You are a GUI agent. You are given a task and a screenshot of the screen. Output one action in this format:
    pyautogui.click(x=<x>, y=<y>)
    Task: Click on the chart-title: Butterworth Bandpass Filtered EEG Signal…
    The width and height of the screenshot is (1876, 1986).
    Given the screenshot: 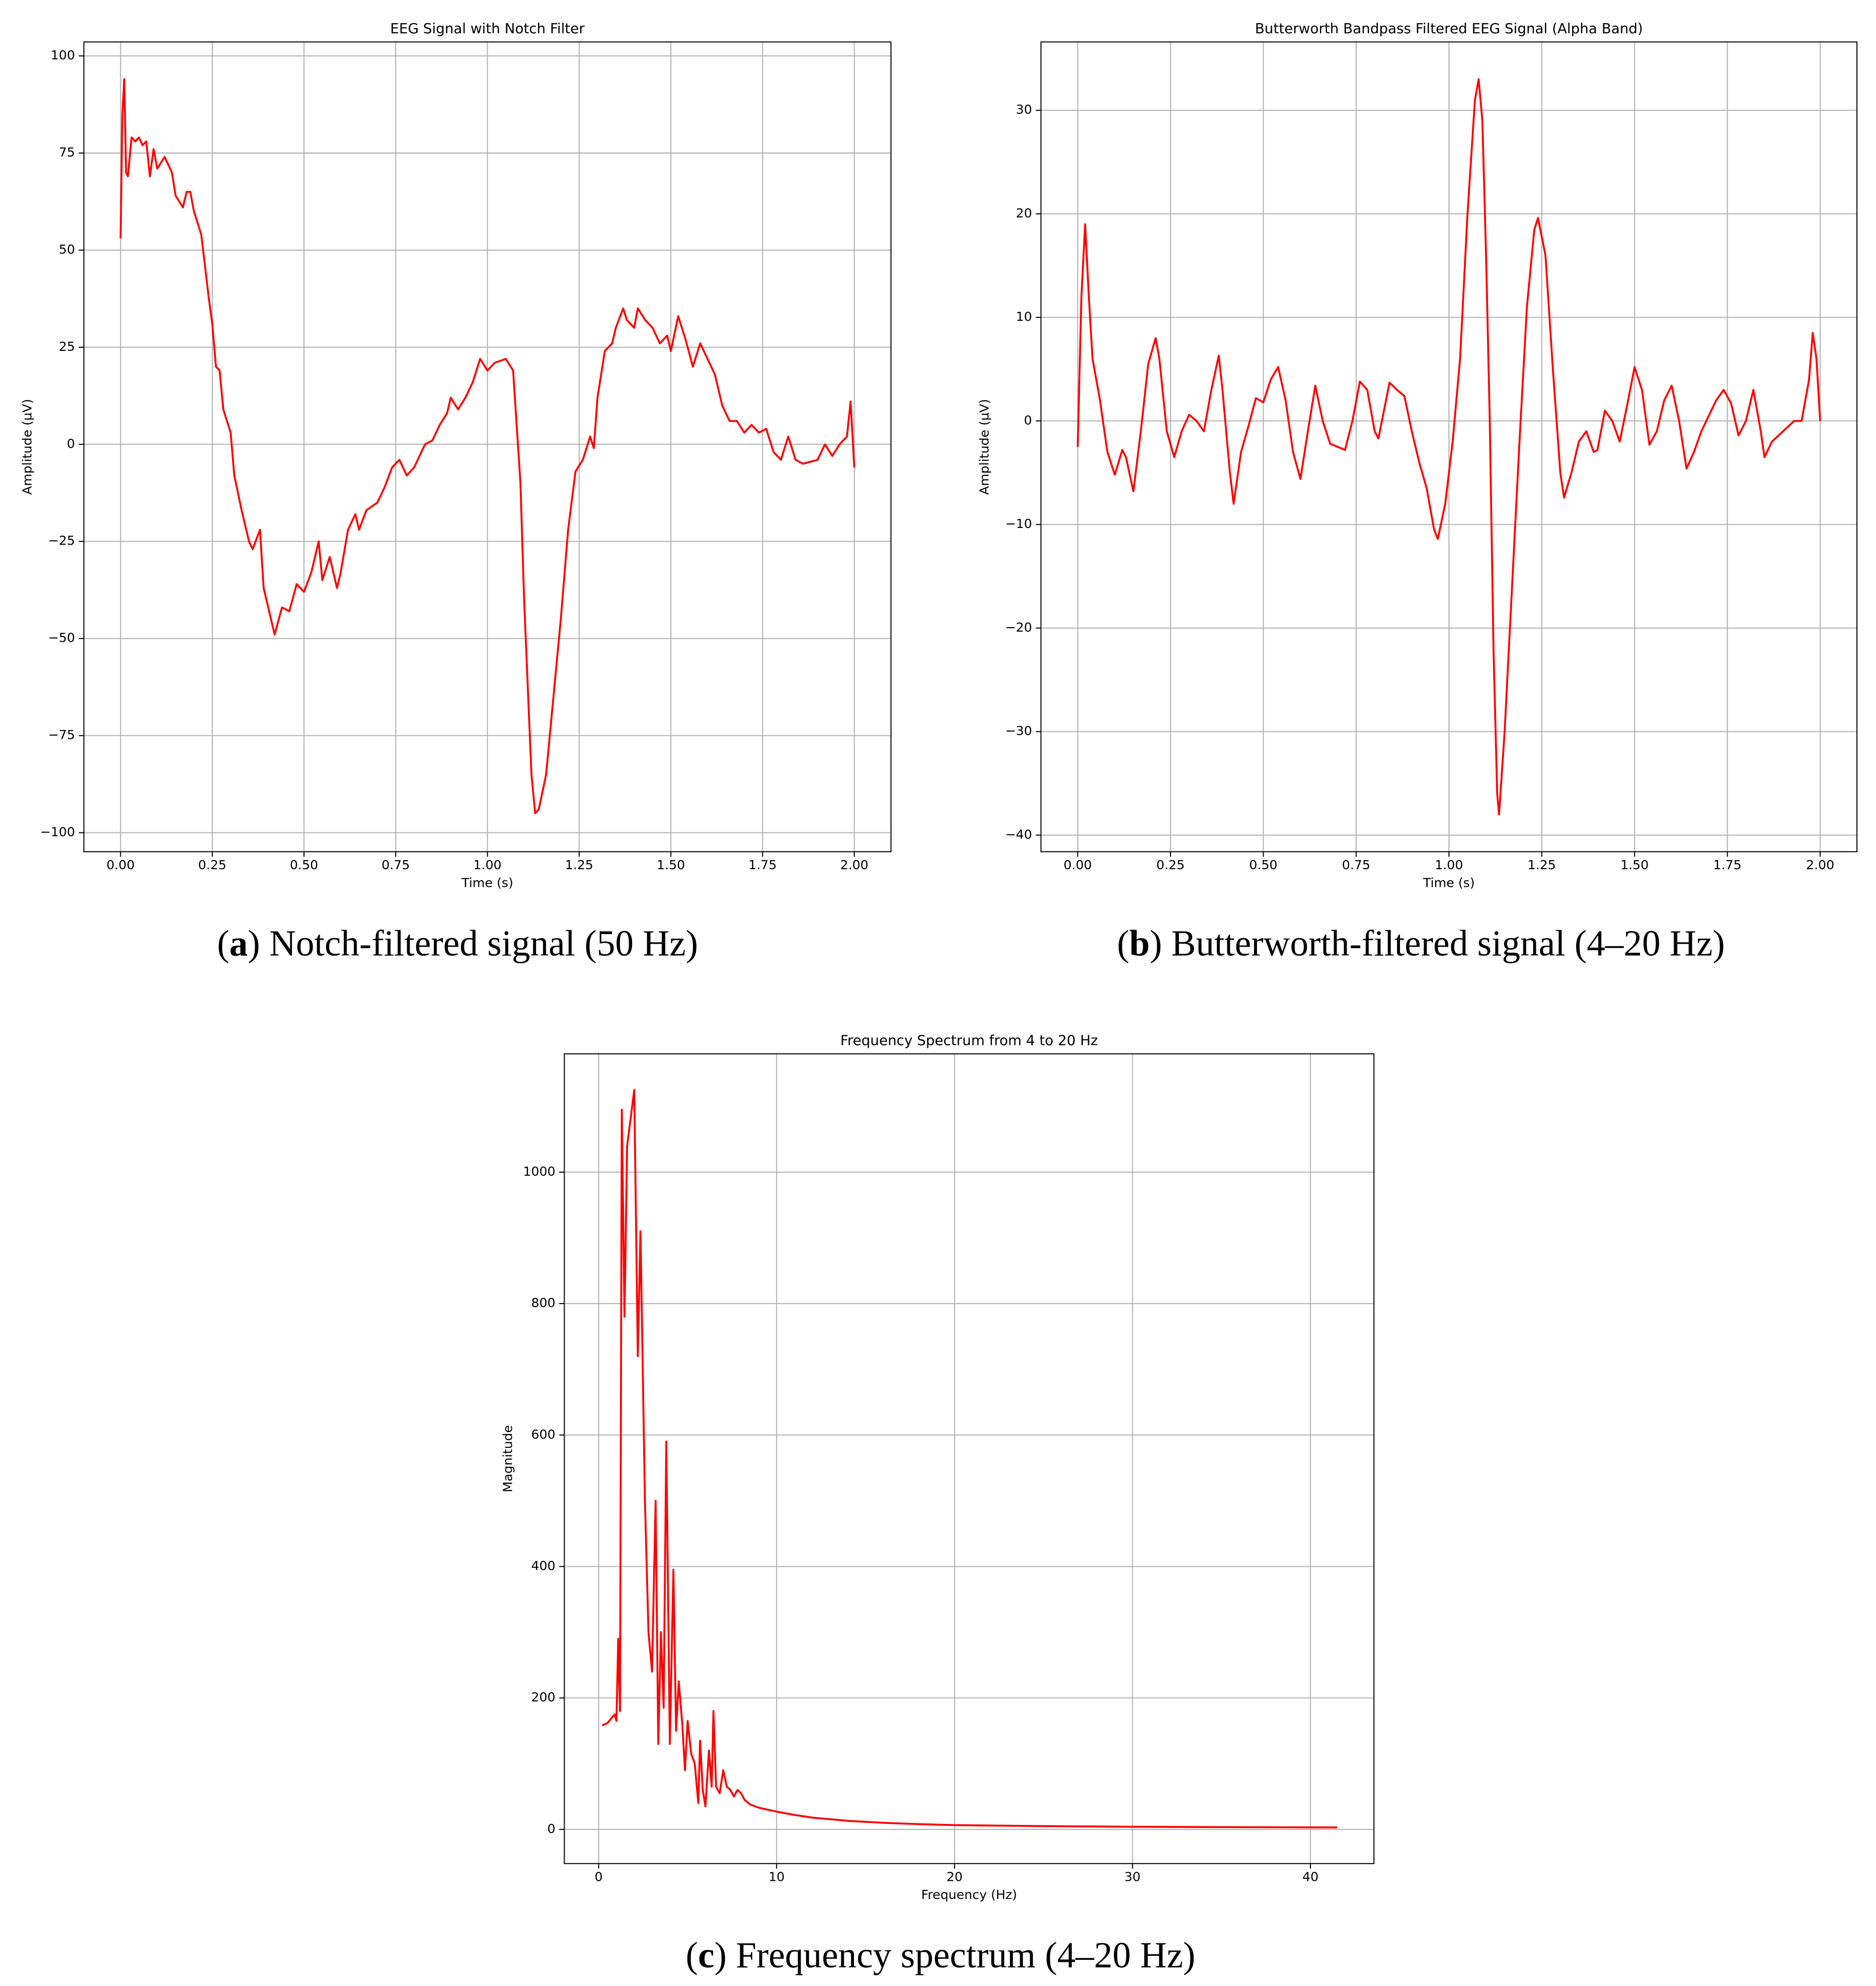 What is the action you would take?
    pyautogui.click(x=1449, y=29)
    